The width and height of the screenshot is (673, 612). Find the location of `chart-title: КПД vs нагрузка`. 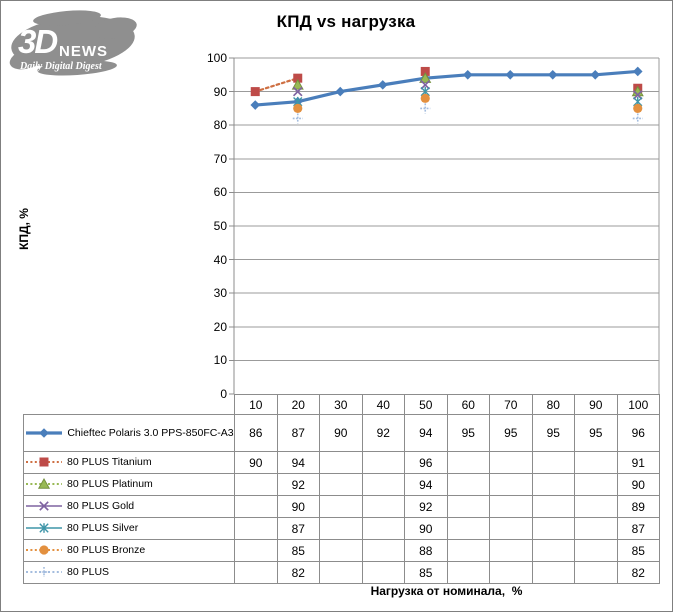

chart-title: КПД vs нагрузка is located at coordinates (346, 21).